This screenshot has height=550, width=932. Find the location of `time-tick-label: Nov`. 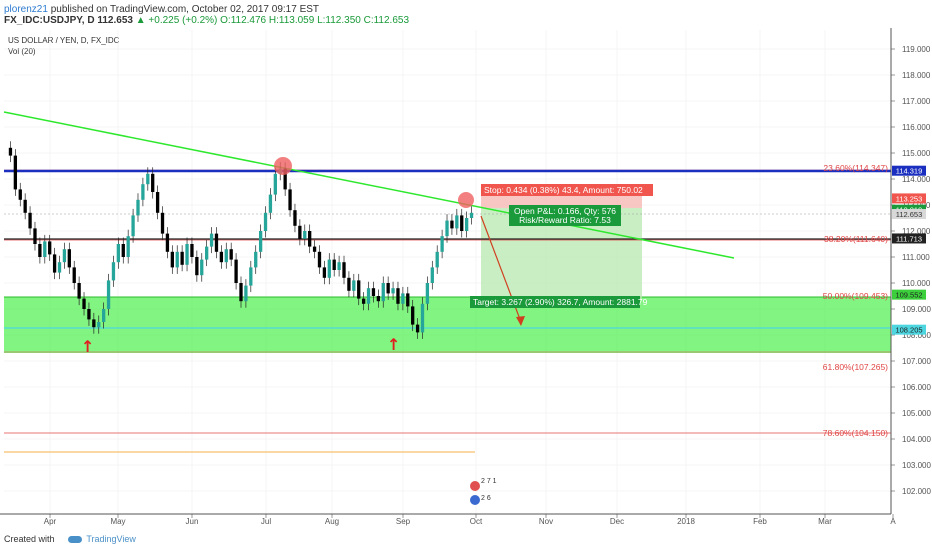

time-tick-label: Nov is located at coordinates (546, 521).